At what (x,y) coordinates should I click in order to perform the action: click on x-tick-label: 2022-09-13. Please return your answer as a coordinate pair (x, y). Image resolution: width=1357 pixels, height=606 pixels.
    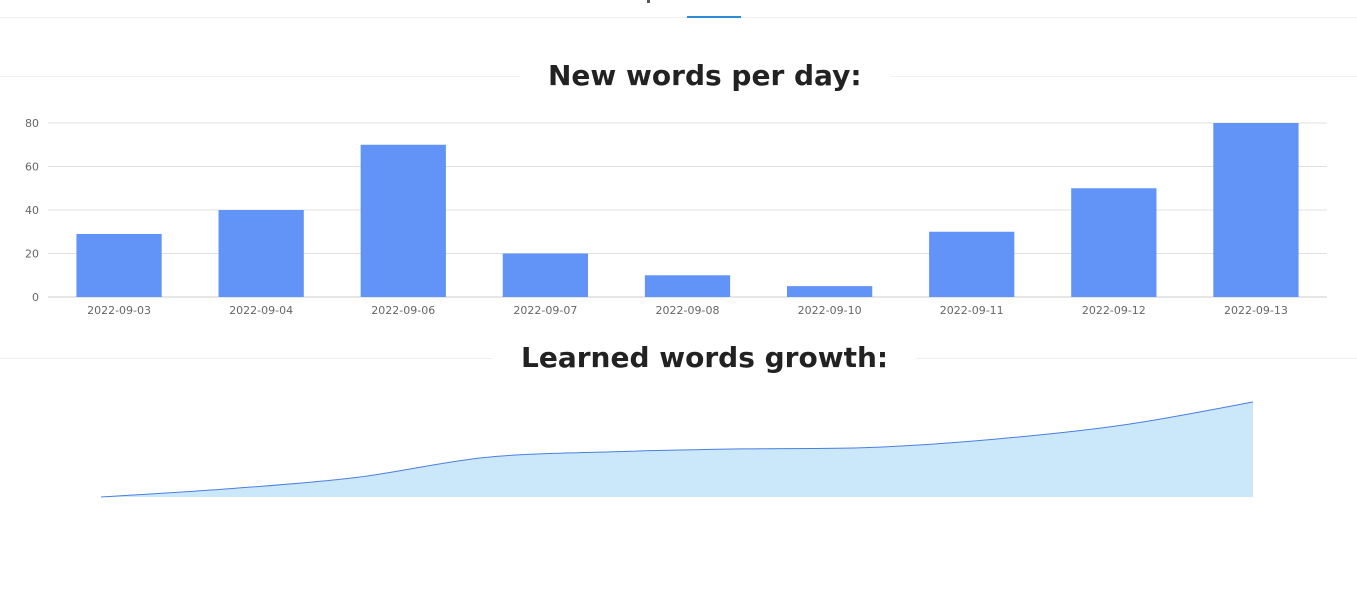
    Looking at the image, I should click on (1256, 310).